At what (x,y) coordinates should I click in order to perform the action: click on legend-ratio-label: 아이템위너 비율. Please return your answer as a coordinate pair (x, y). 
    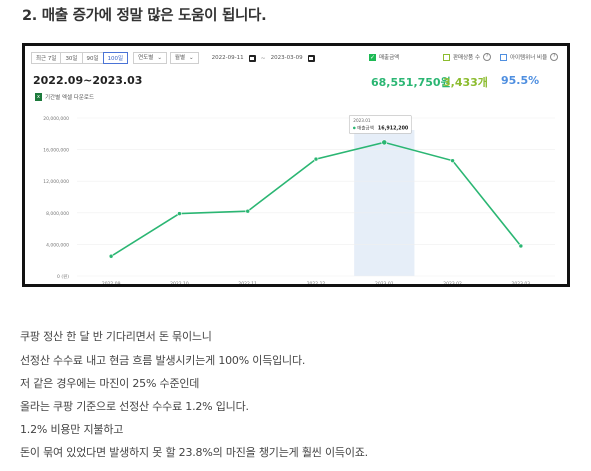
    Looking at the image, I should click on (529, 58).